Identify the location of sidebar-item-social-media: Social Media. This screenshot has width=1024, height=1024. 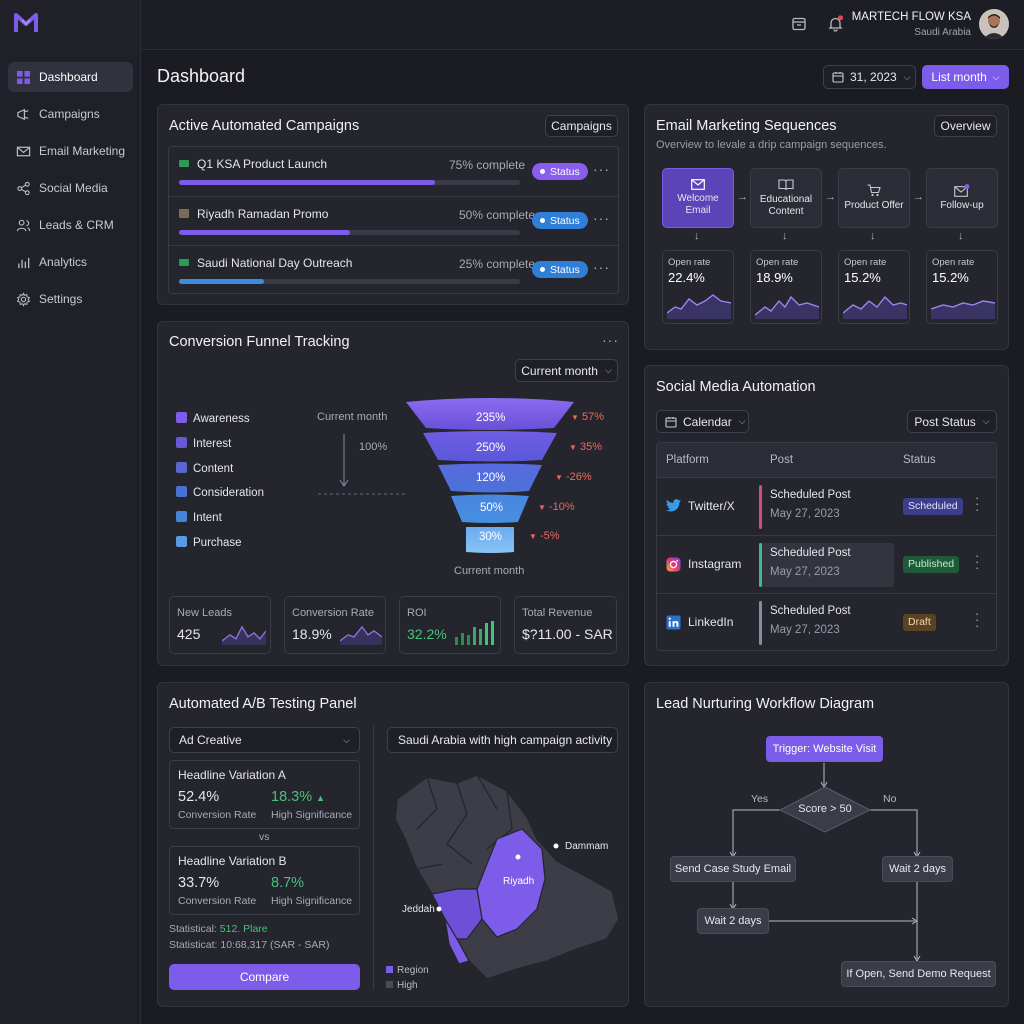
(70, 188).